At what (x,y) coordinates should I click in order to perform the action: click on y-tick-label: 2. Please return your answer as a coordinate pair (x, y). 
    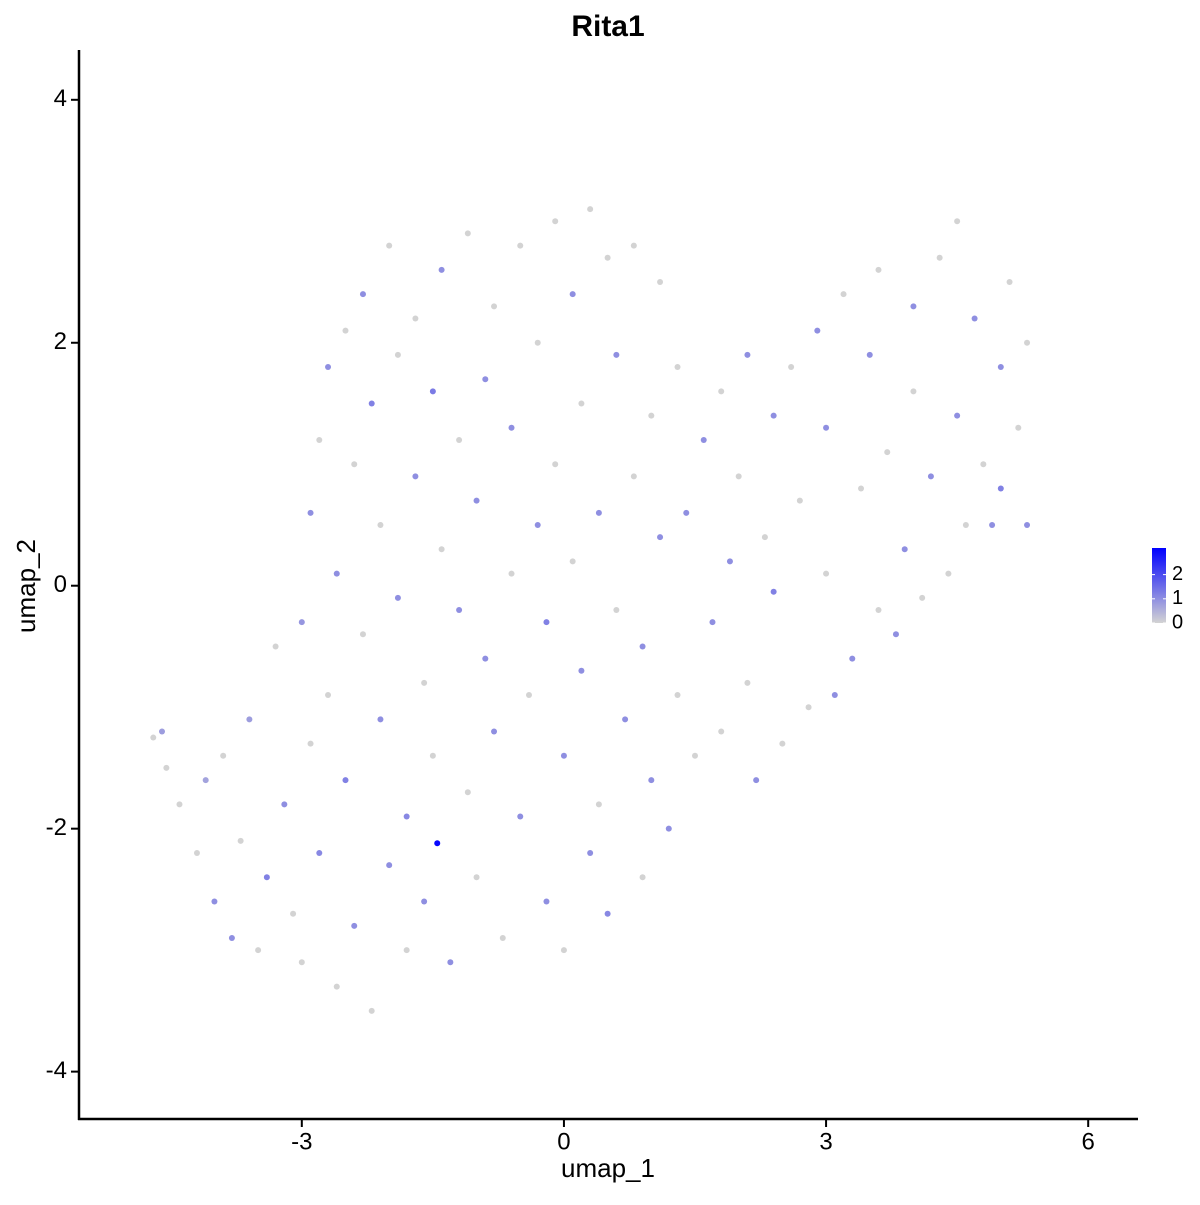
    Looking at the image, I should click on (60, 341).